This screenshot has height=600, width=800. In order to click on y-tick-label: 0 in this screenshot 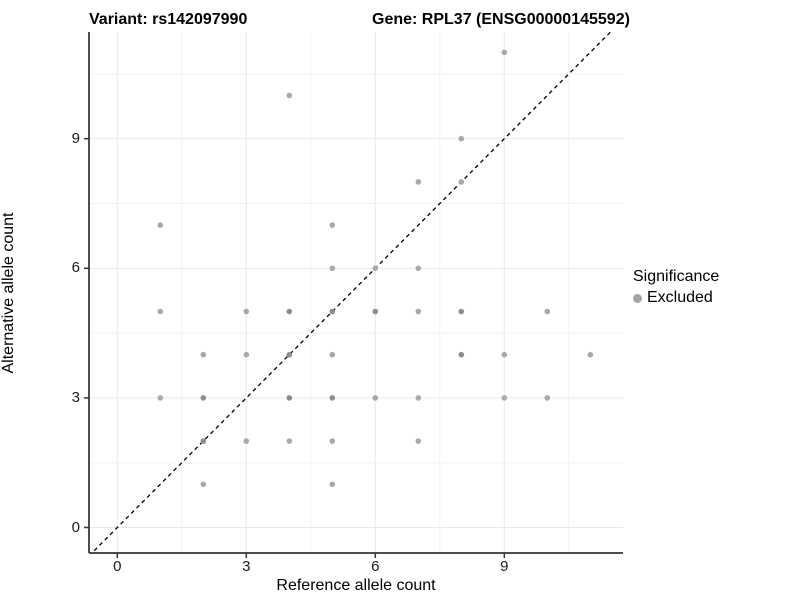, I will do `click(75, 527)`.